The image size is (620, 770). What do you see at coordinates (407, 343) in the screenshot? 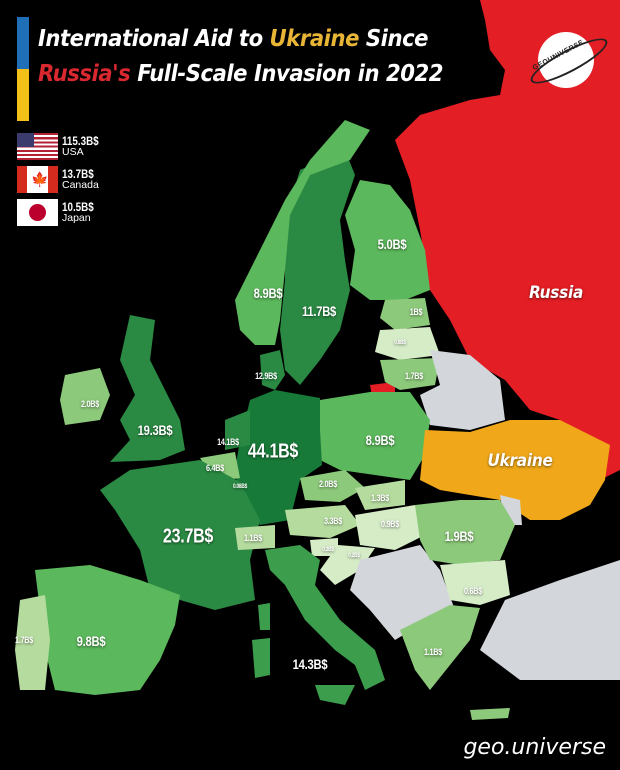
I see `region-latvia` at bounding box center [407, 343].